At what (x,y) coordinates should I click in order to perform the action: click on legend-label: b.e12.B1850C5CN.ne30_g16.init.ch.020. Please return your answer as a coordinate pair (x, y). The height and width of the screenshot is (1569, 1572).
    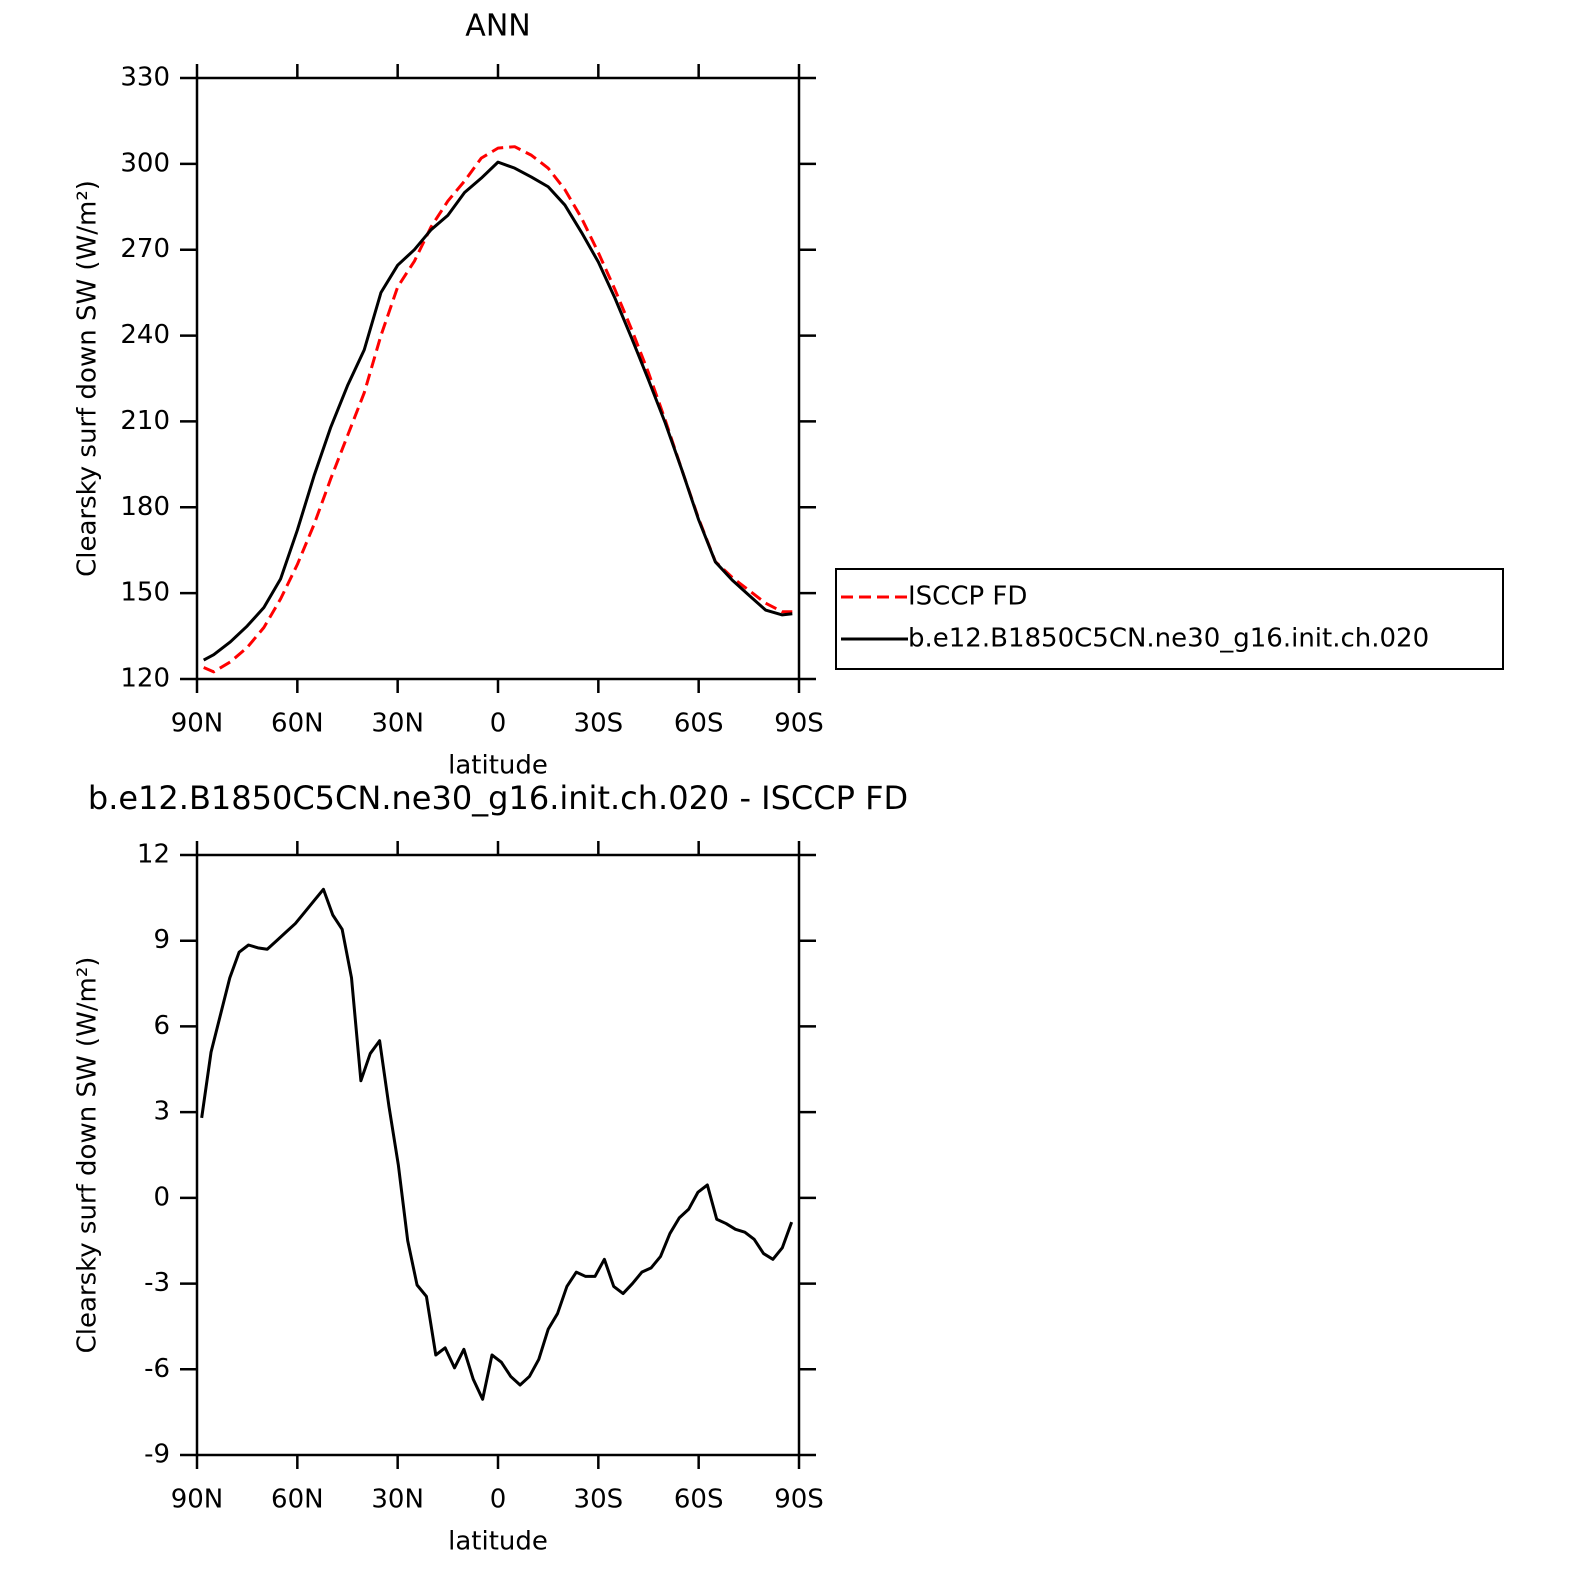
    Looking at the image, I should click on (1168, 639).